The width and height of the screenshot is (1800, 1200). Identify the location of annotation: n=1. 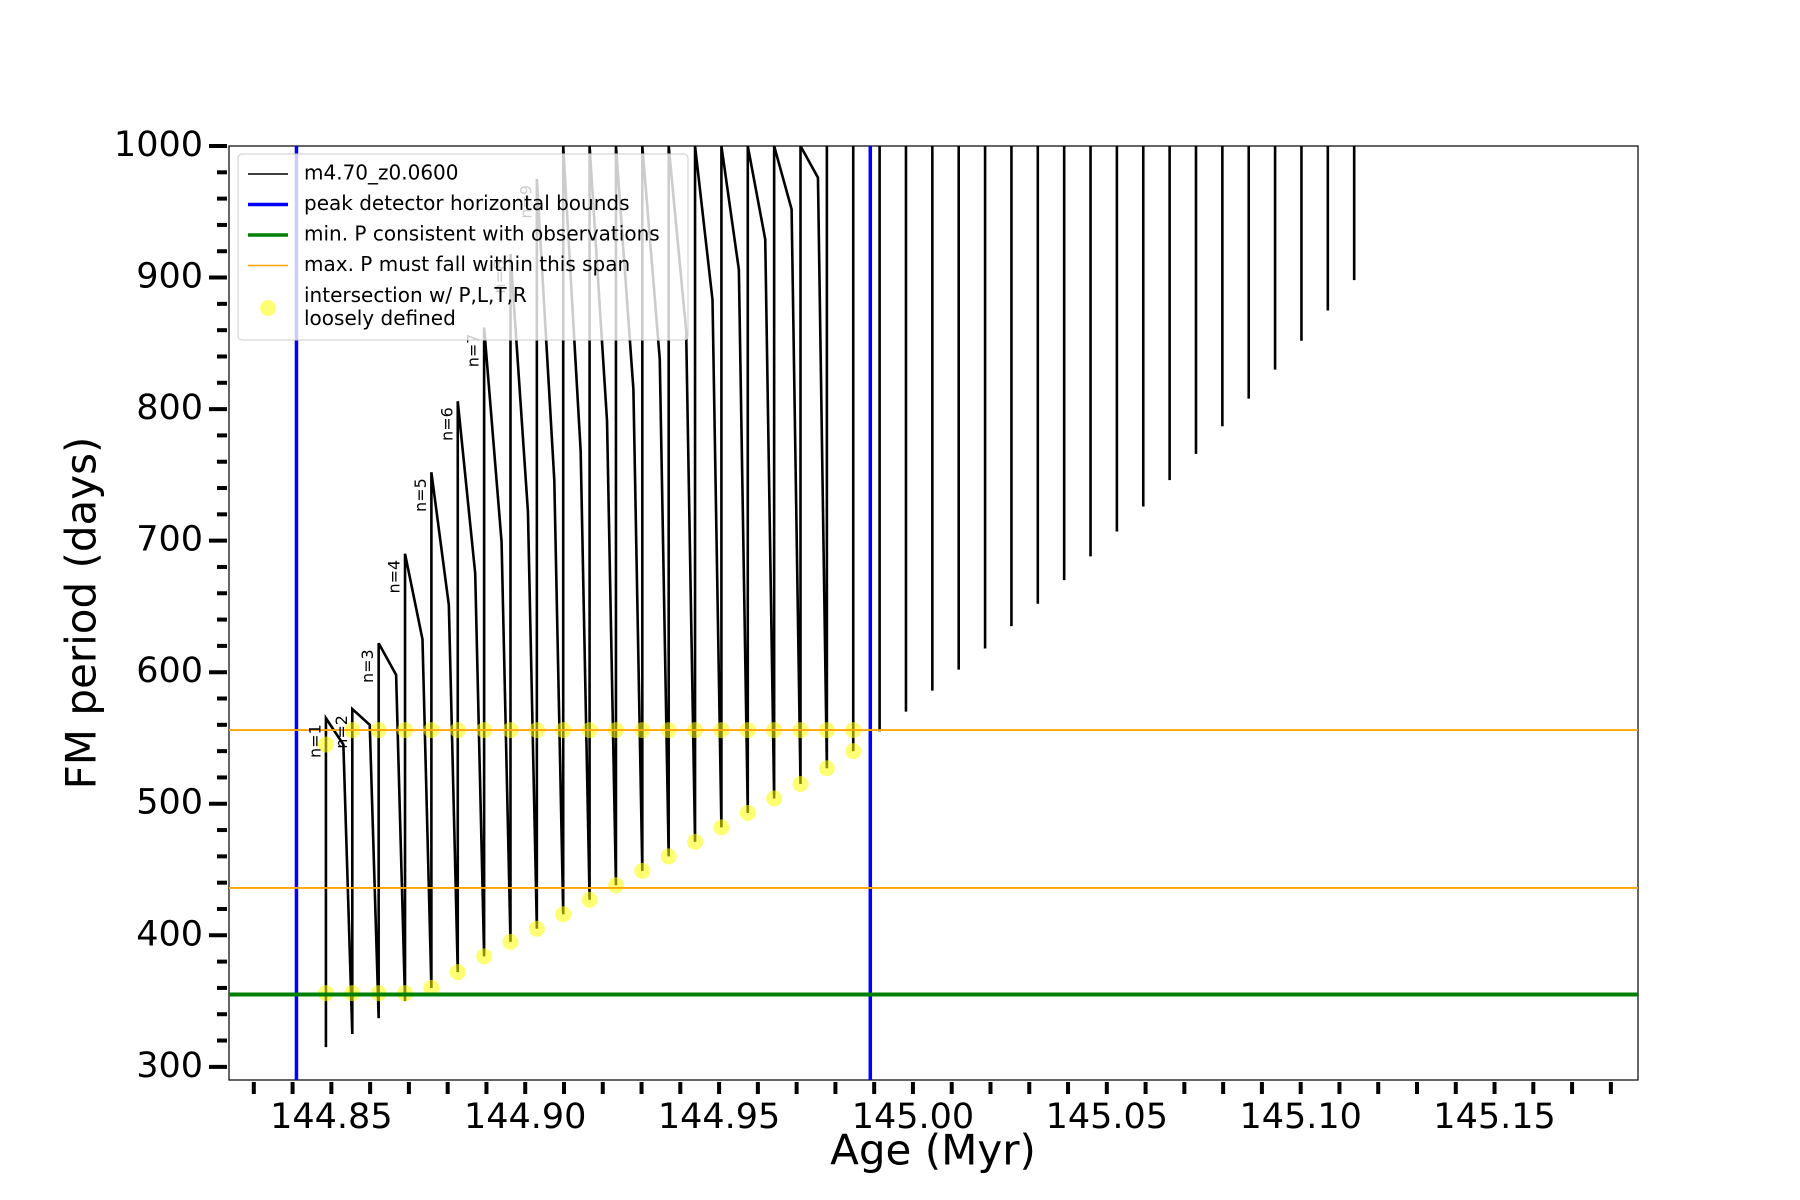
(314, 741).